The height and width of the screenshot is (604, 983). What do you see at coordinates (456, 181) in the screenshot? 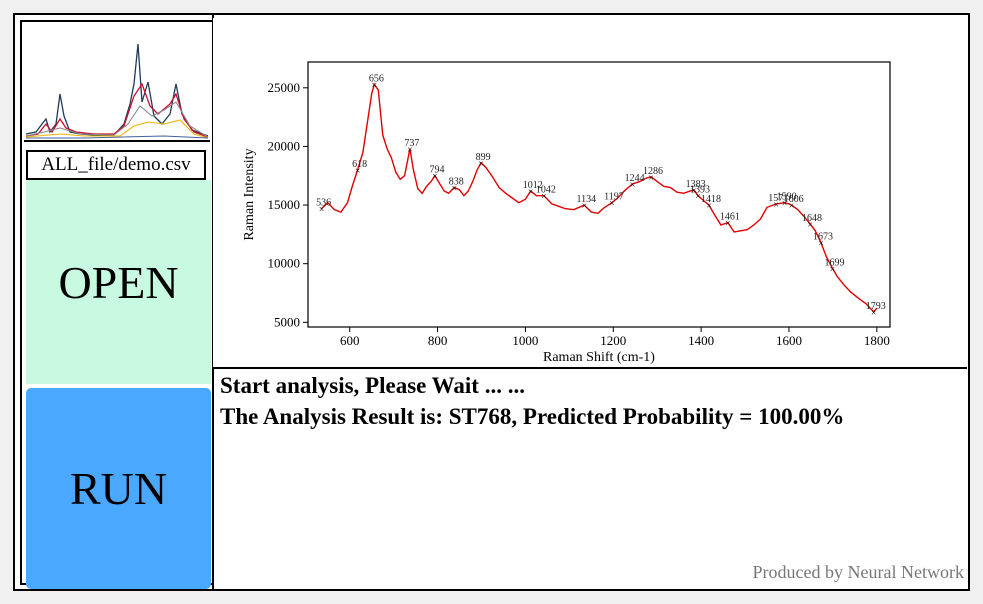
I see `peak-label: 838` at bounding box center [456, 181].